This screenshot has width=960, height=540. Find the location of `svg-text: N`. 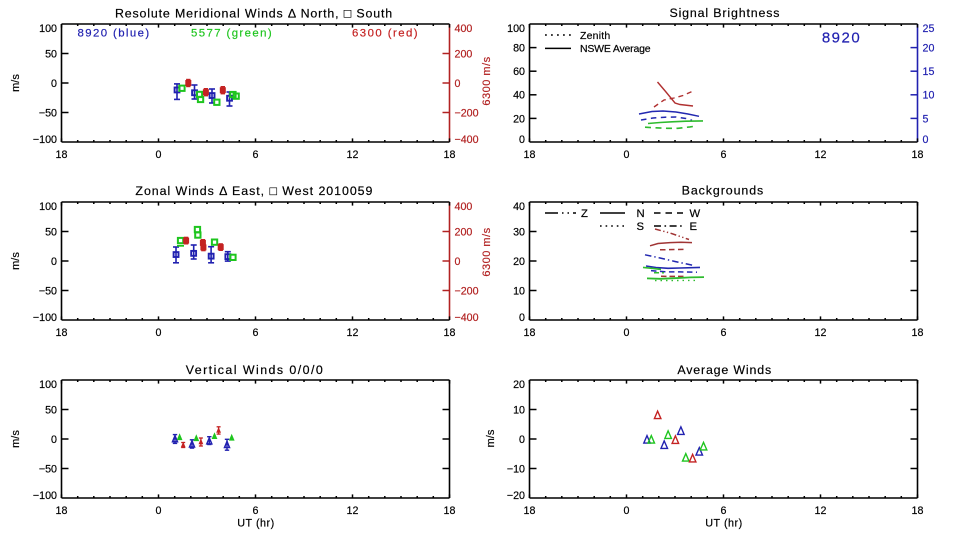

svg-text: N is located at coordinates (641, 214).